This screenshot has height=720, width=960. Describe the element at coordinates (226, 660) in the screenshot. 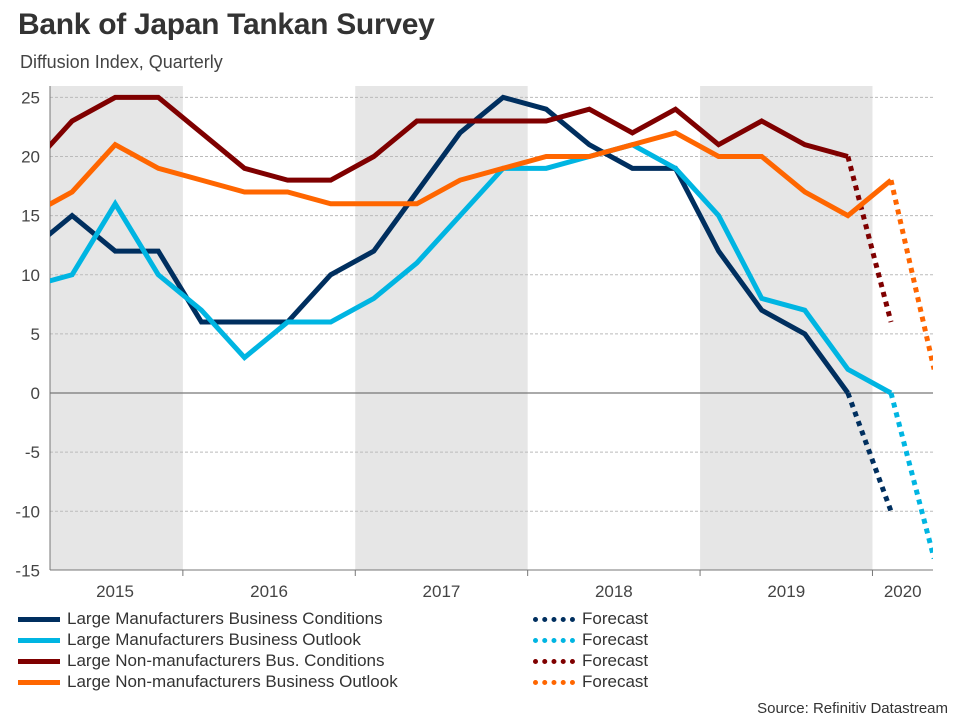

I see `legend-label: Large Non-manufacturers Bus. Conditions` at that location.